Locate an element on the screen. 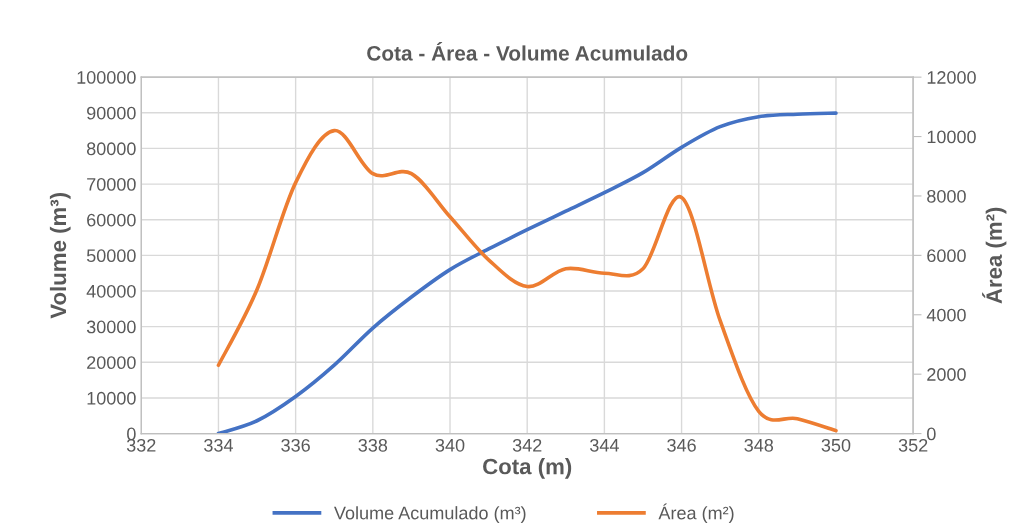  y2-tick-label: 8000 is located at coordinates (946, 196).